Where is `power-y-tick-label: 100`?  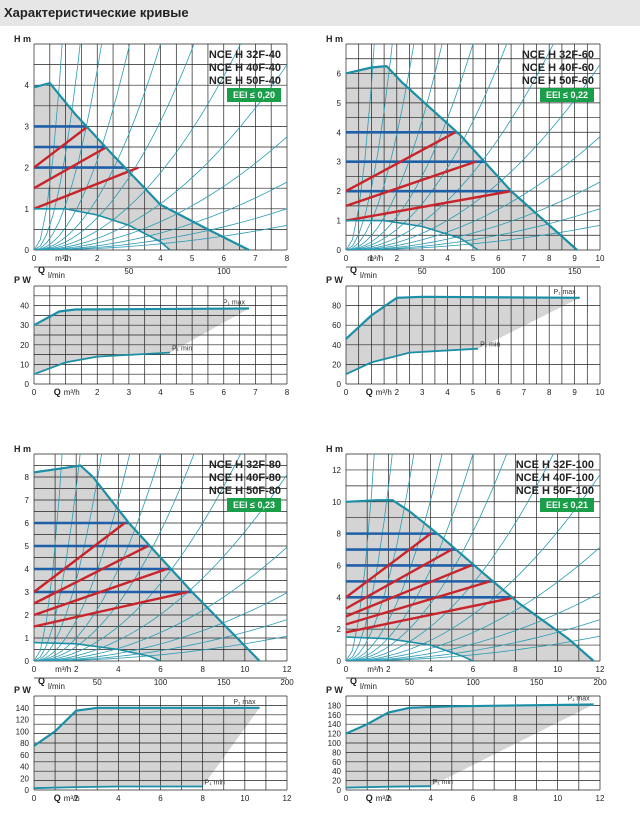
power-y-tick-label: 100 is located at coordinates (335, 743).